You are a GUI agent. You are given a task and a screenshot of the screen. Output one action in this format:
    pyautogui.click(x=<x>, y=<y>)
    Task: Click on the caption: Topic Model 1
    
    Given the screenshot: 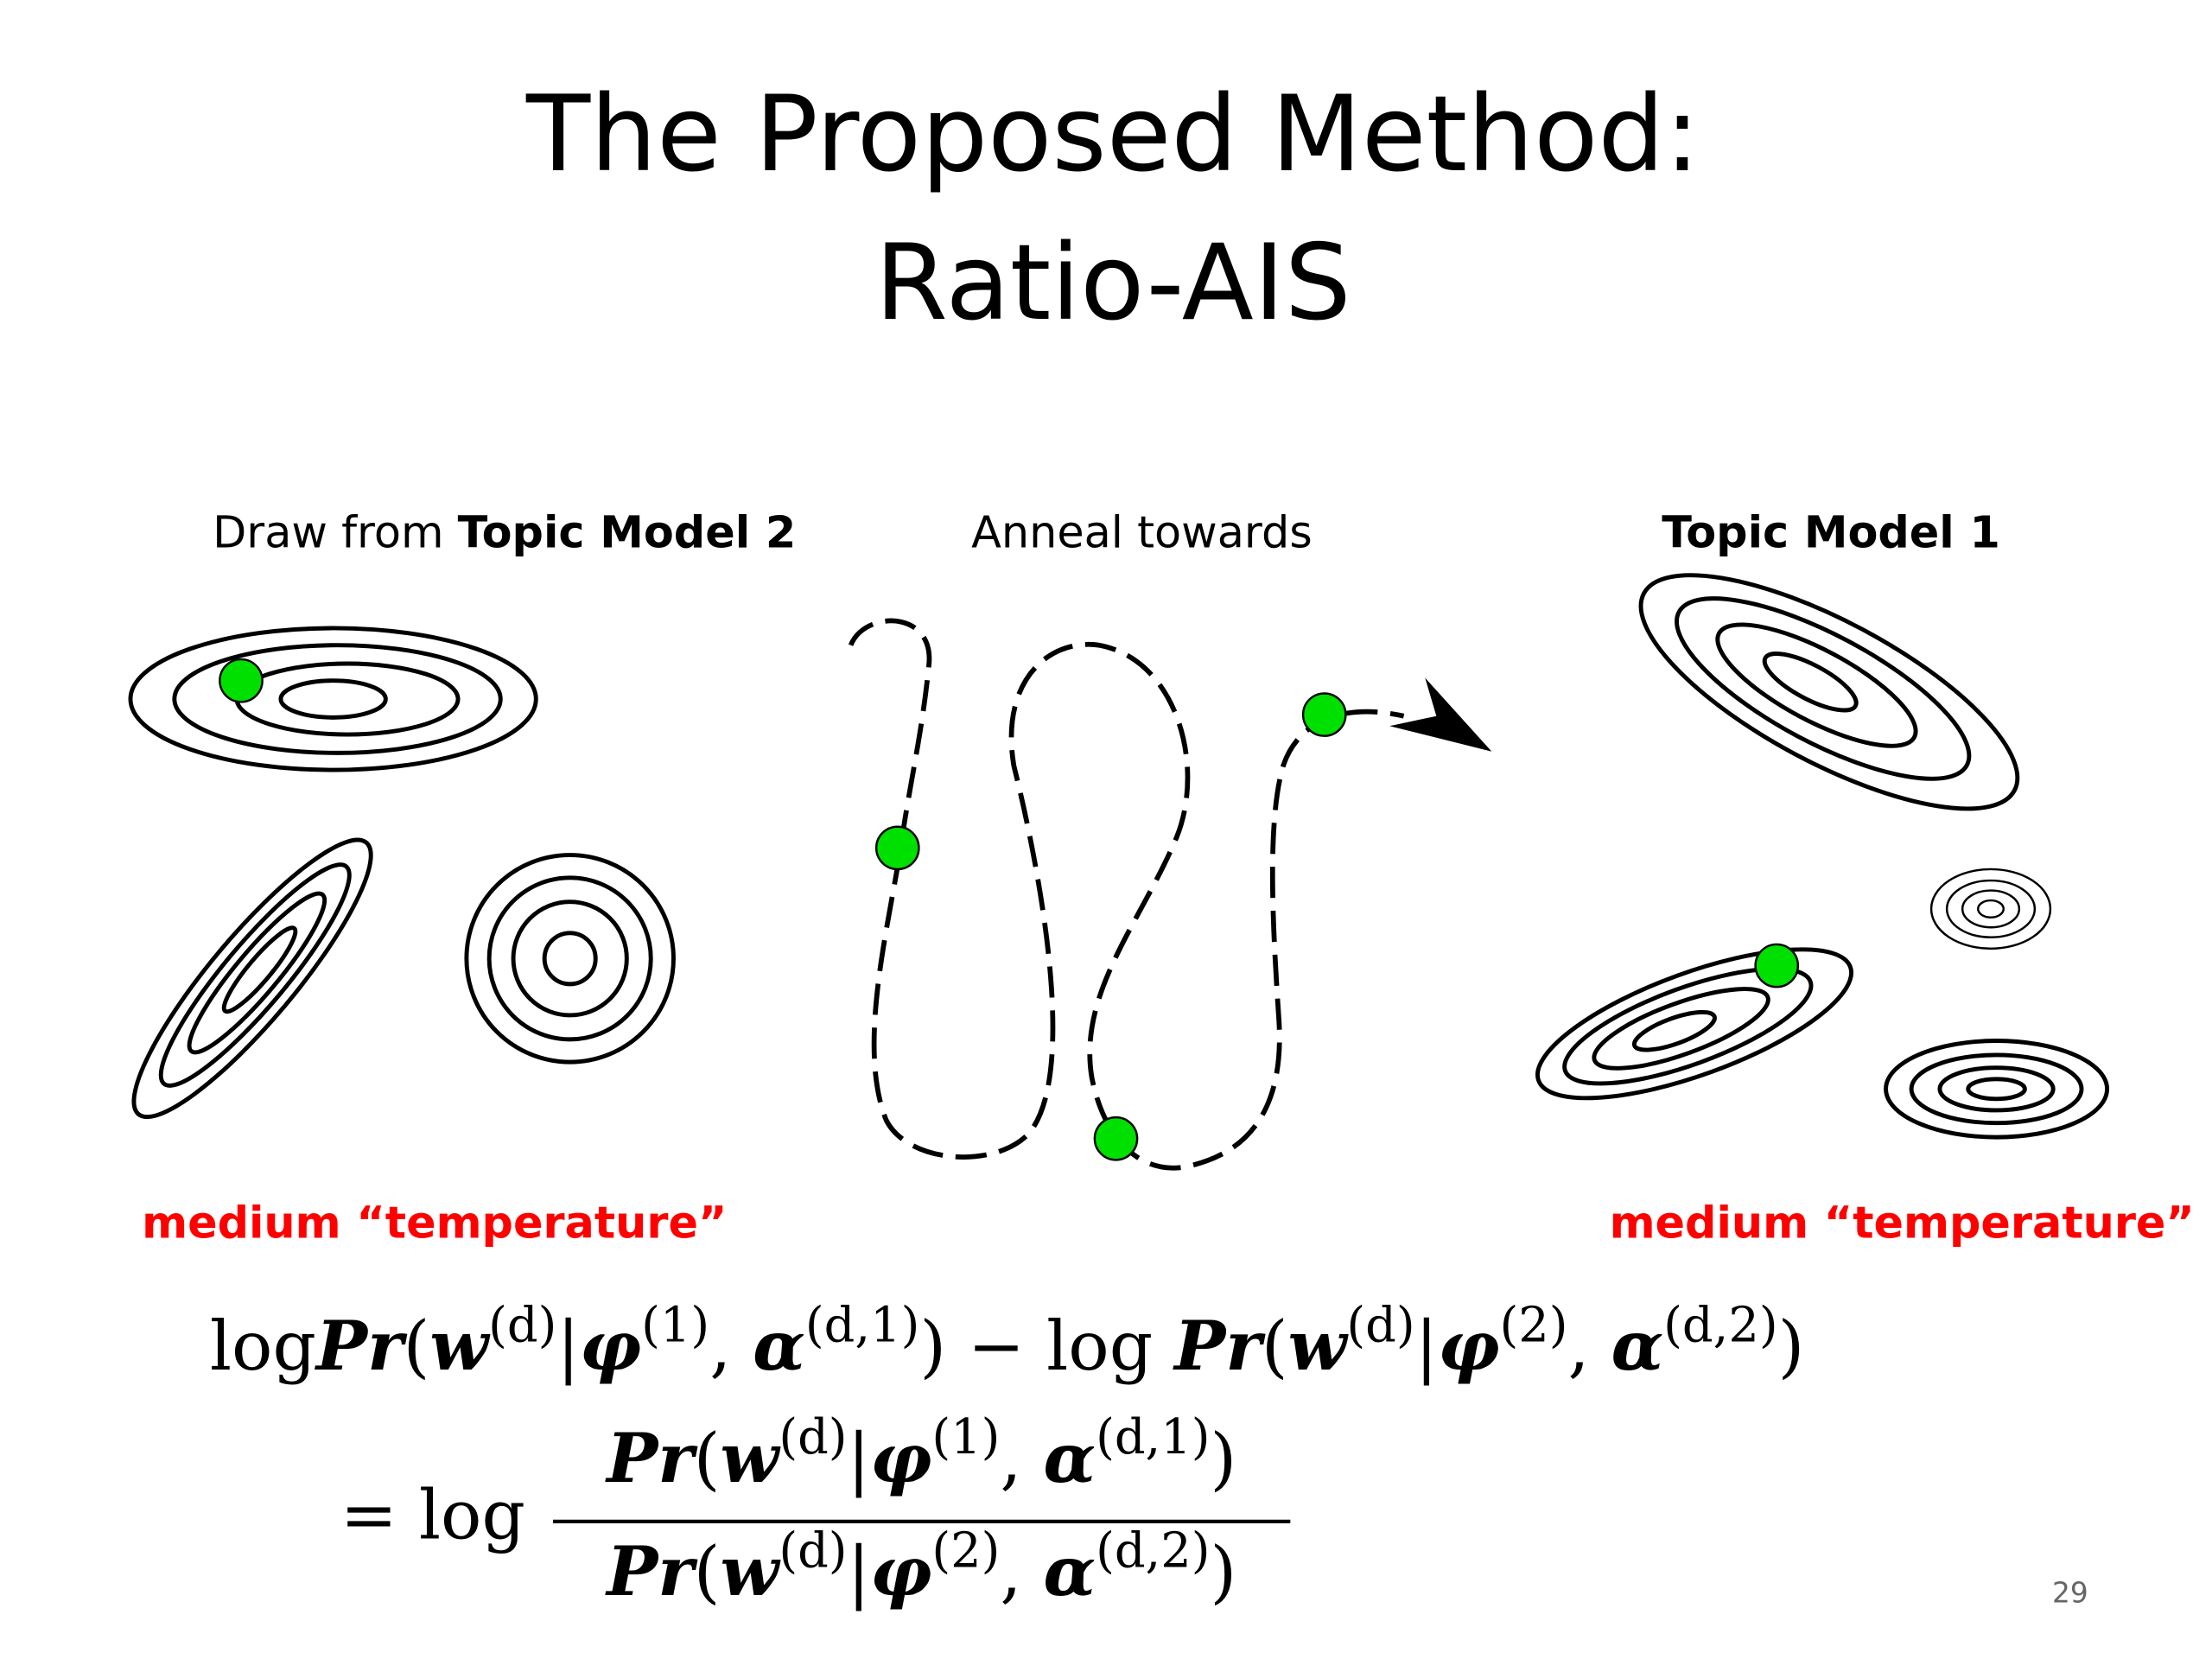 What is the action you would take?
    pyautogui.click(x=1831, y=531)
    